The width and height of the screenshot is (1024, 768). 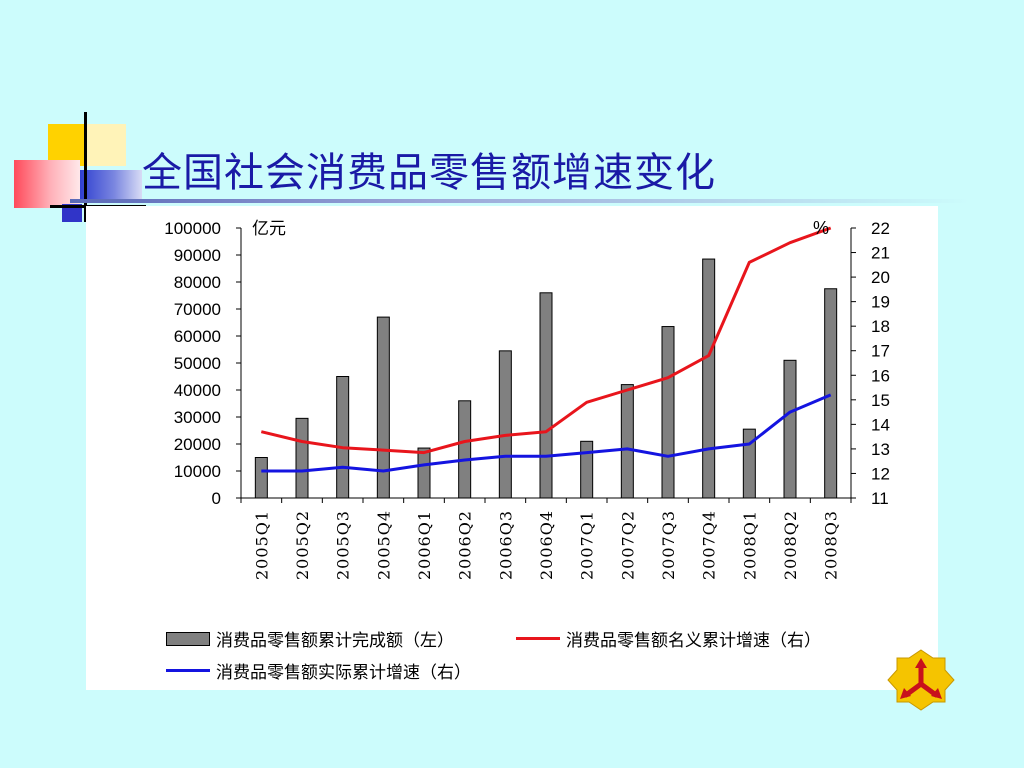 What do you see at coordinates (67, 145) in the screenshot?
I see `decor-yellow-square` at bounding box center [67, 145].